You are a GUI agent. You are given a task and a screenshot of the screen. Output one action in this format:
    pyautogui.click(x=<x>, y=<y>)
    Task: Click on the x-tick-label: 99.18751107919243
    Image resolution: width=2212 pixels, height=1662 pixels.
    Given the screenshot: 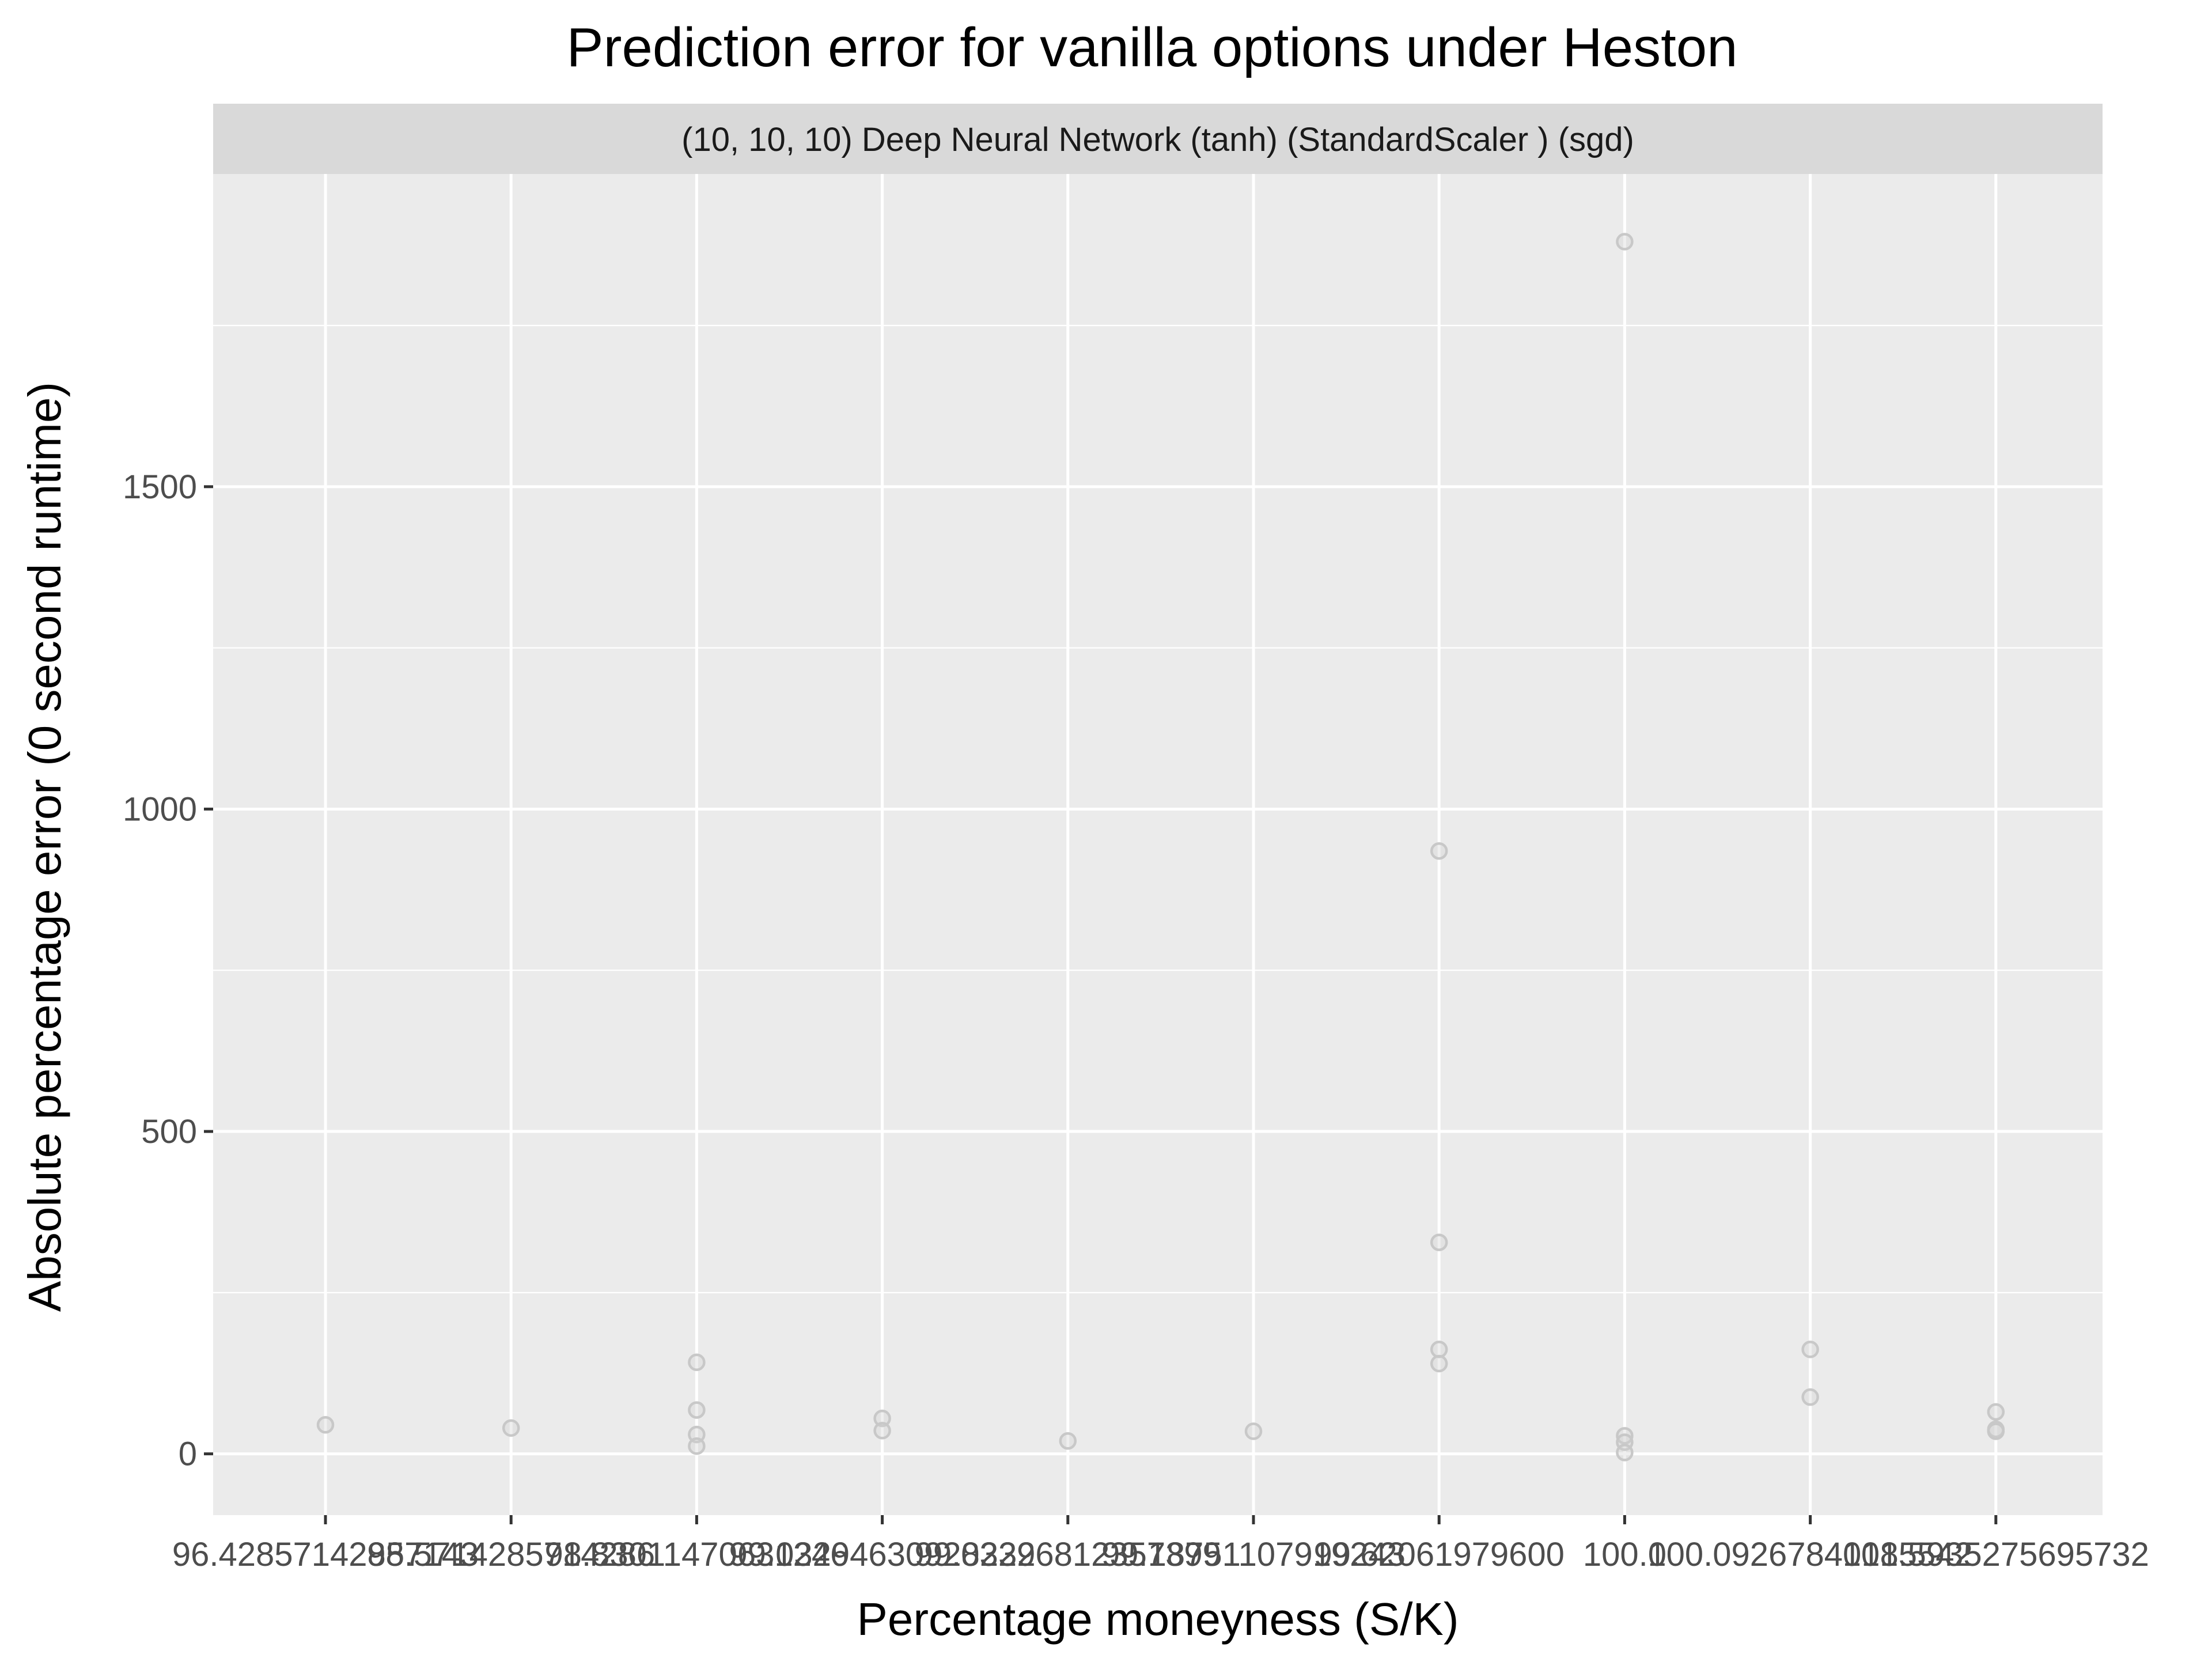 What is the action you would take?
    pyautogui.click(x=1253, y=1554)
    